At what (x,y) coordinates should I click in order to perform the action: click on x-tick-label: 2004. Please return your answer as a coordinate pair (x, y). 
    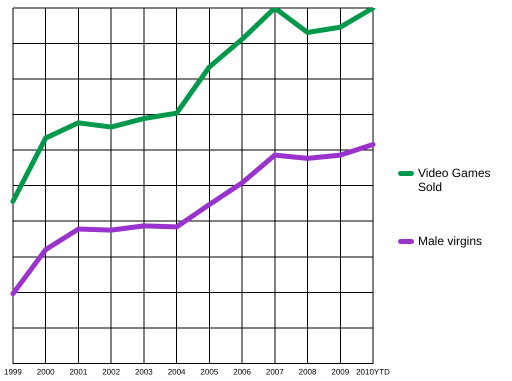
    Looking at the image, I should click on (177, 371).